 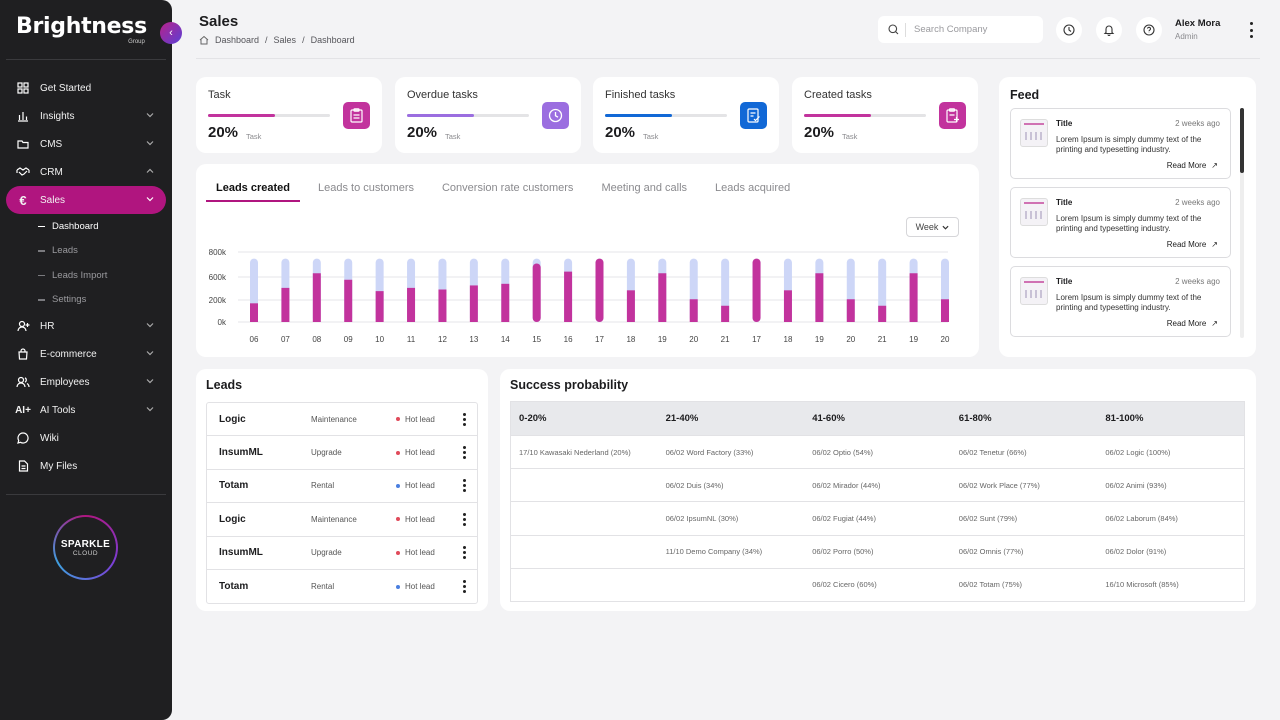 I want to click on status-badge: Hot lead, so click(x=415, y=452).